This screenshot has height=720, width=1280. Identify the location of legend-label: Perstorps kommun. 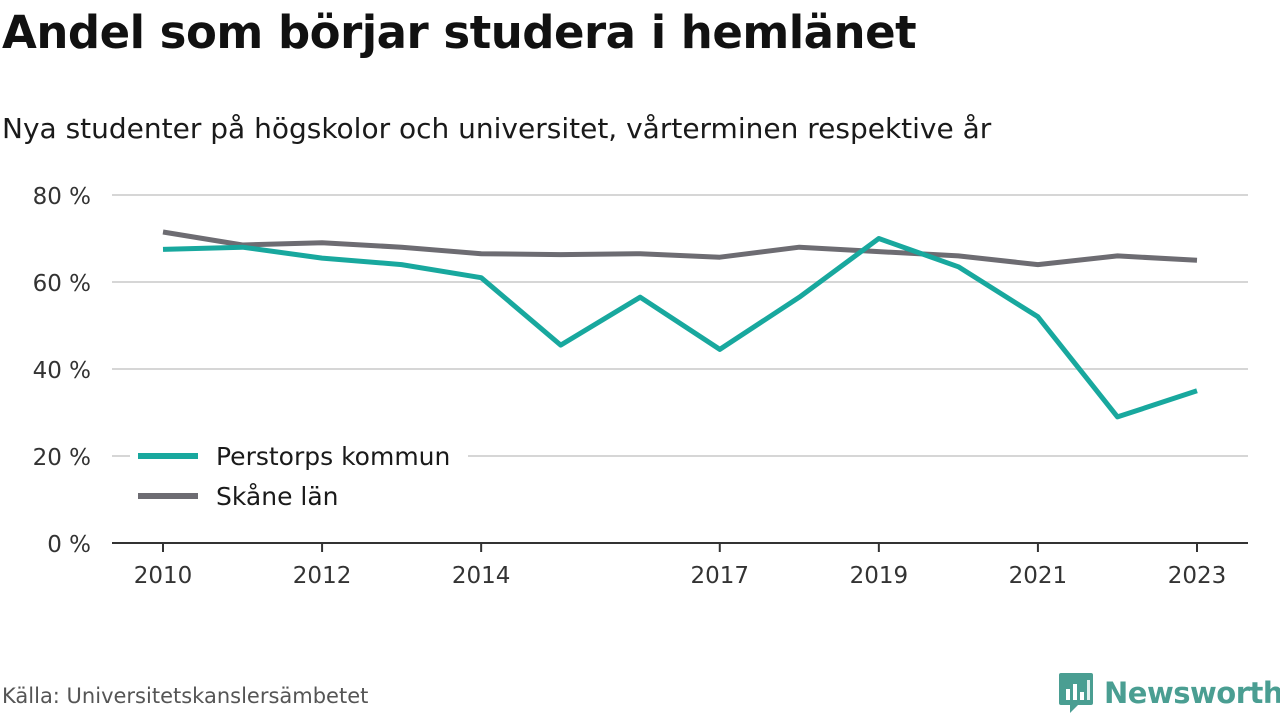
(333, 456).